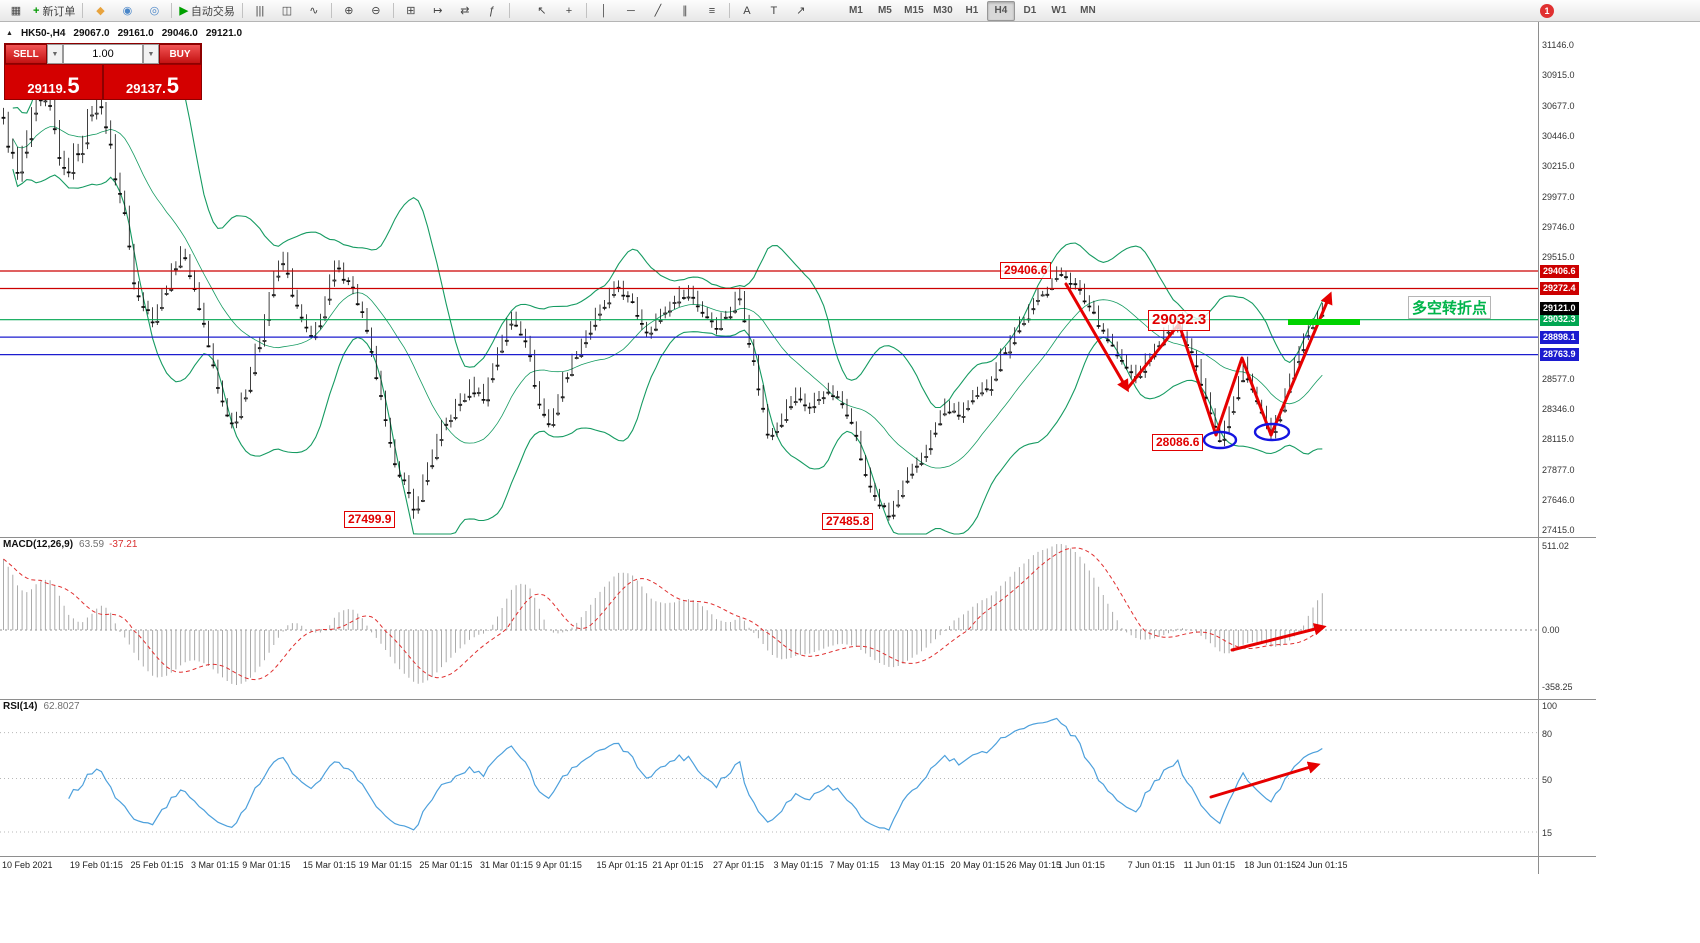 Image resolution: width=1700 pixels, height=943 pixels. I want to click on rsi-trend-arrow, so click(1265, 780).